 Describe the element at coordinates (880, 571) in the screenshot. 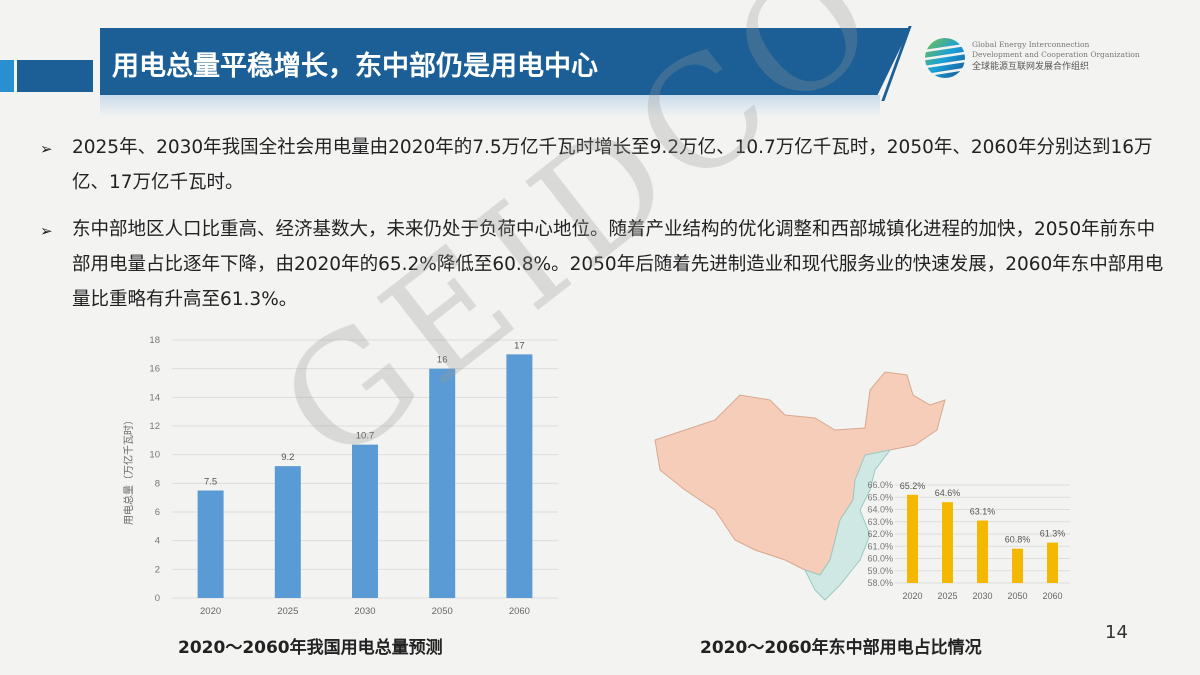

I see `y-tick-label: 59.0%` at that location.